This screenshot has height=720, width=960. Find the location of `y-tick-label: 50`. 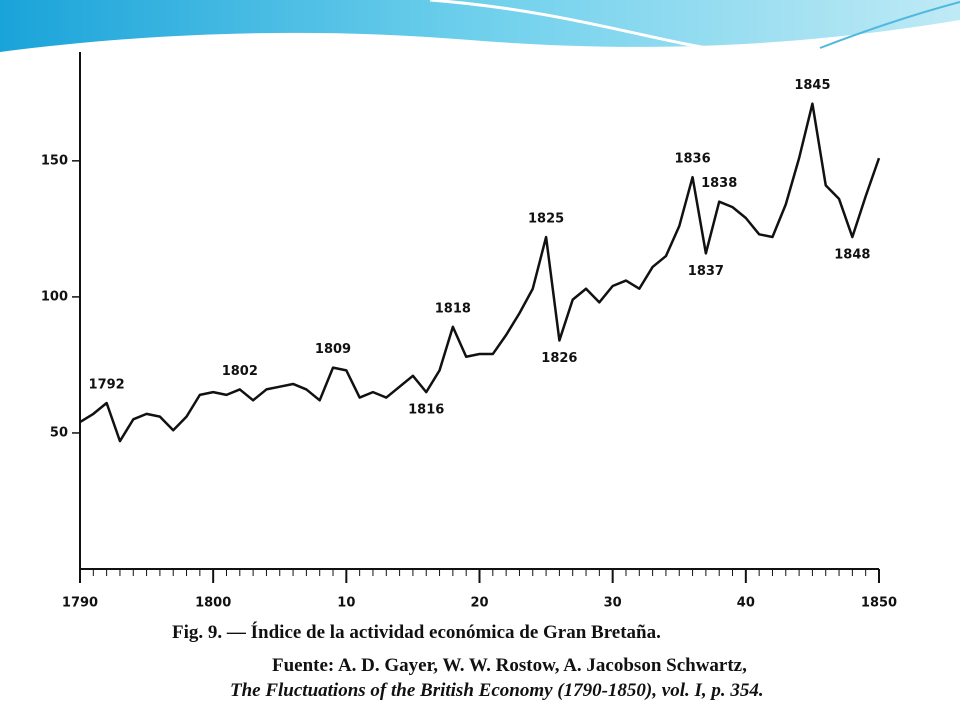

y-tick-label: 50 is located at coordinates (59, 432).